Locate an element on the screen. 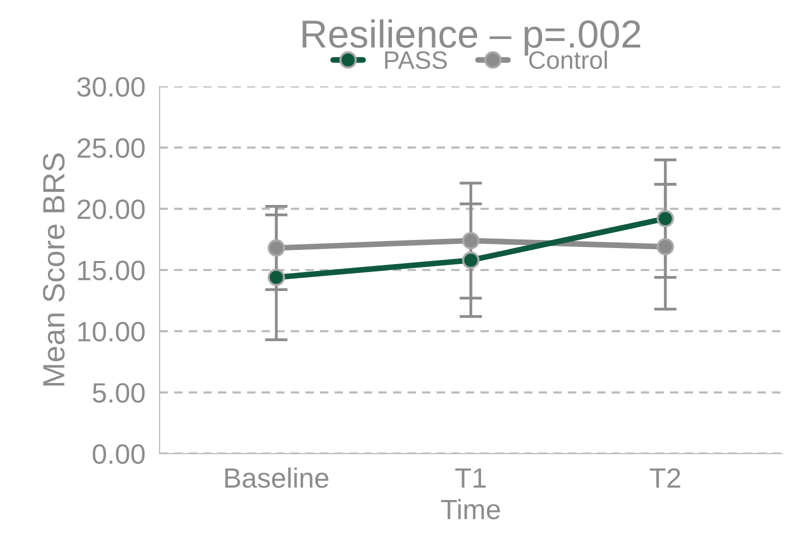 The width and height of the screenshot is (798, 540). y-axis-title: Mean Score BRS is located at coordinates (53, 269).